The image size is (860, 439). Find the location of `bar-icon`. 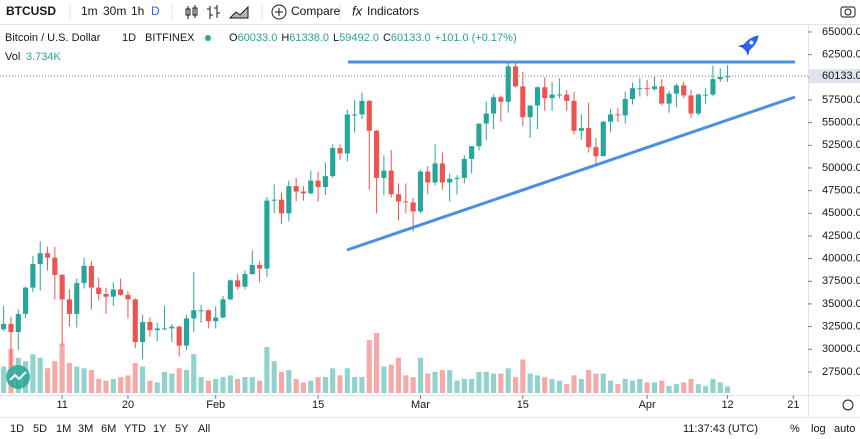

bar-icon is located at coordinates (213, 12).